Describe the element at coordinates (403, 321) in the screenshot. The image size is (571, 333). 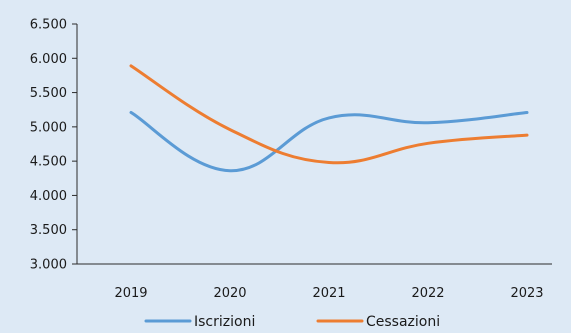
I see `legend-label-cessazioni: Cessazioni` at that location.